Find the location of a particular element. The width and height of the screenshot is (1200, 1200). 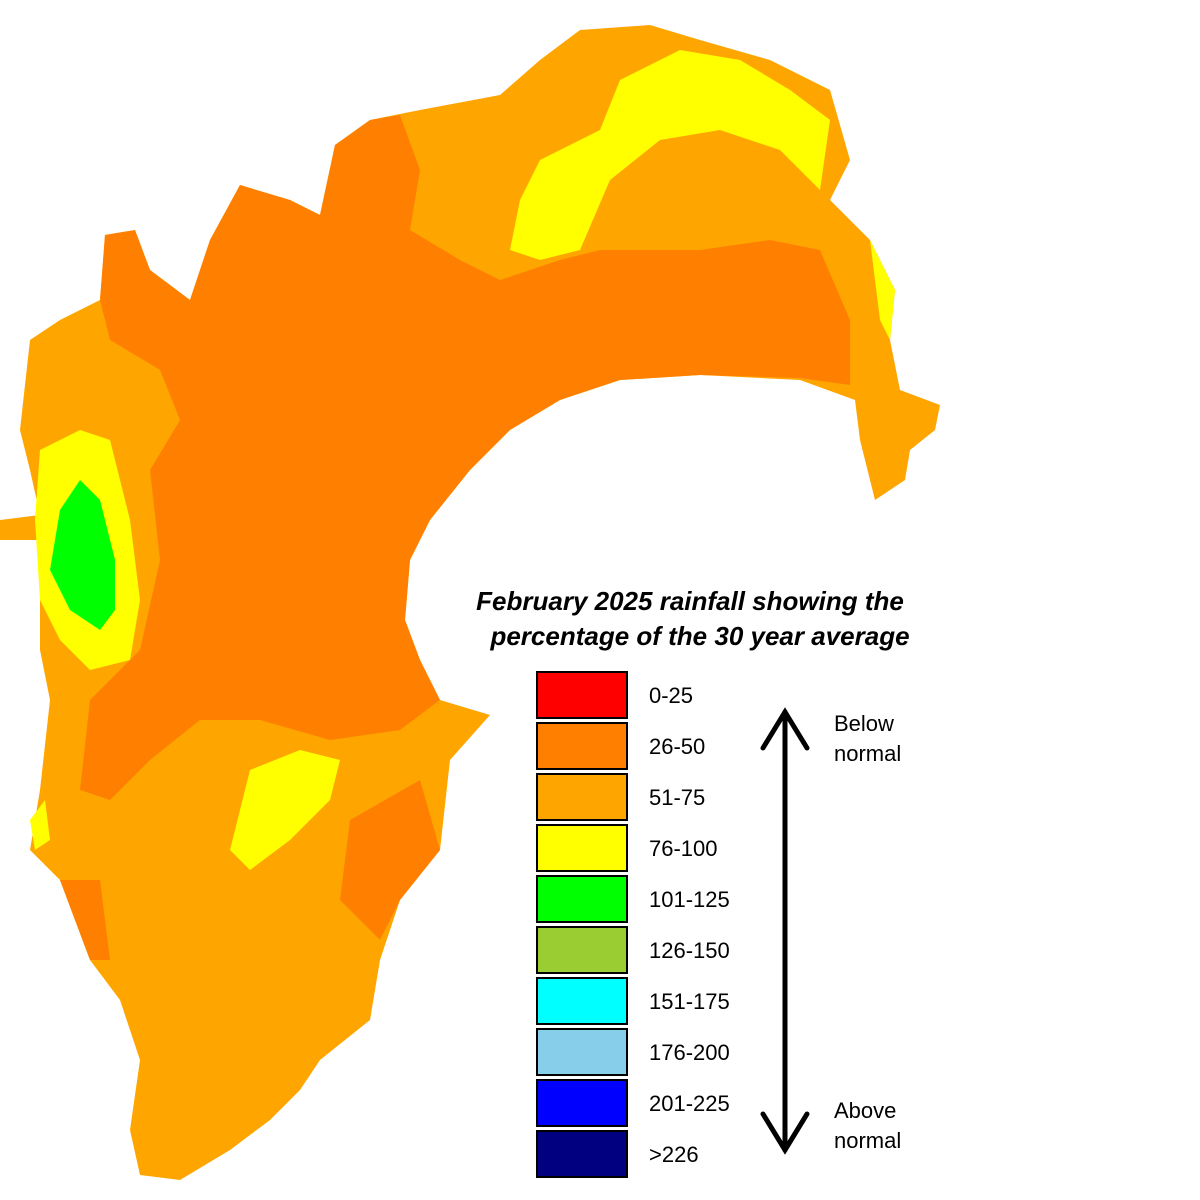

arrow-label: Below is located at coordinates (864, 723).